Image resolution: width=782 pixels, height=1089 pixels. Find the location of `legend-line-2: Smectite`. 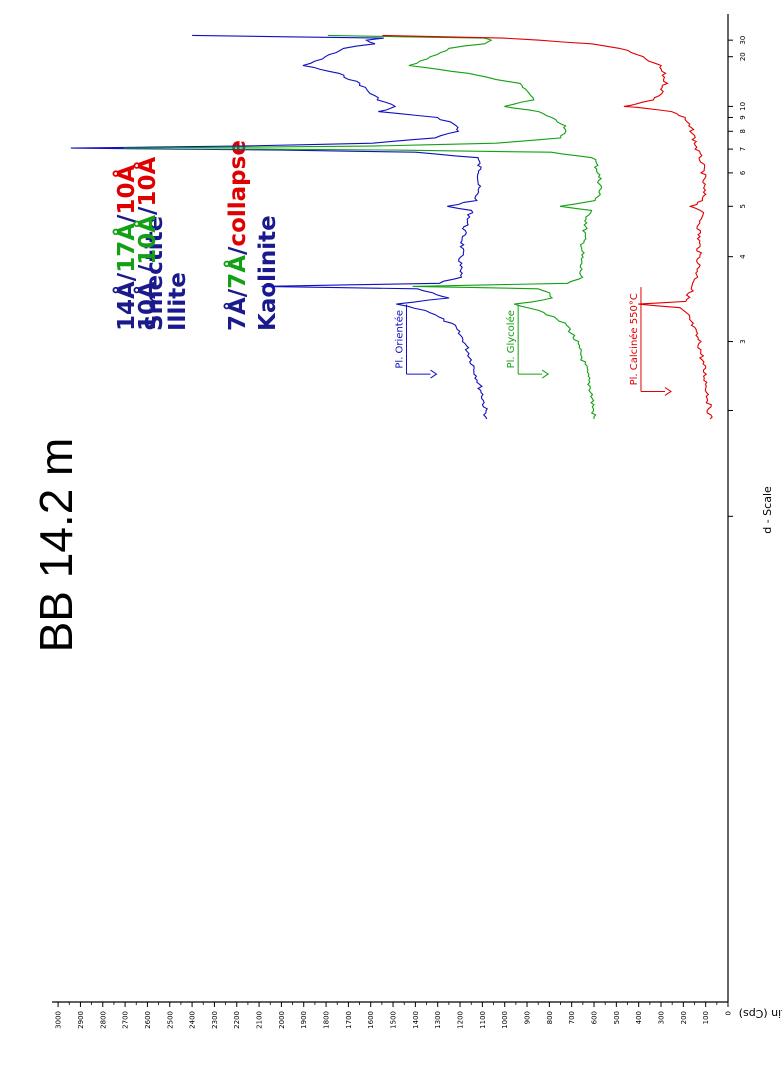

legend-line-2: Smectite is located at coordinates (155, 273).